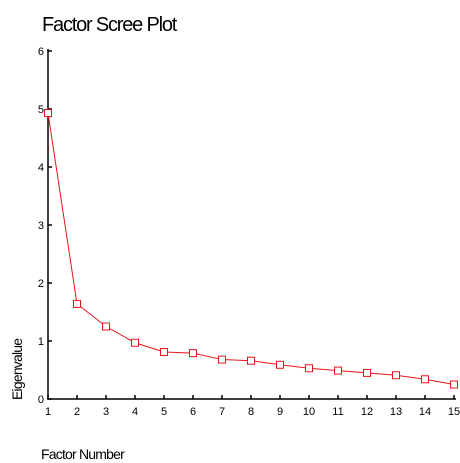  What do you see at coordinates (193, 412) in the screenshot?
I see `x-tick-label: 6` at bounding box center [193, 412].